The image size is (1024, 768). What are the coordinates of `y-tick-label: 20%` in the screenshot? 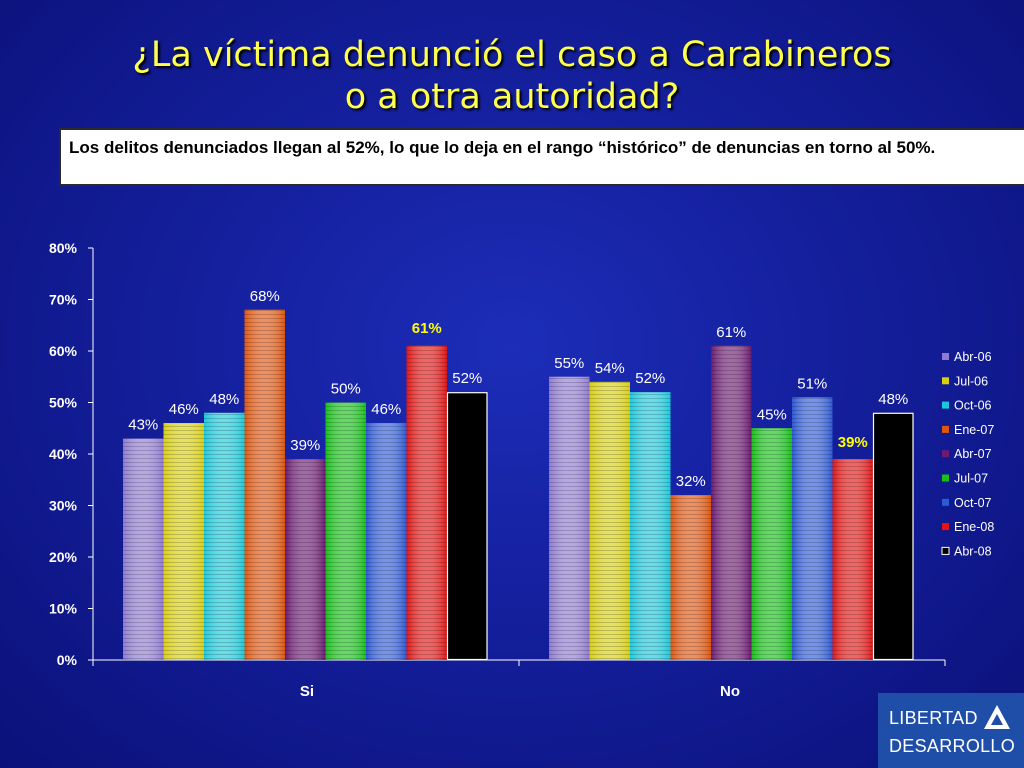 It's located at (63, 557).